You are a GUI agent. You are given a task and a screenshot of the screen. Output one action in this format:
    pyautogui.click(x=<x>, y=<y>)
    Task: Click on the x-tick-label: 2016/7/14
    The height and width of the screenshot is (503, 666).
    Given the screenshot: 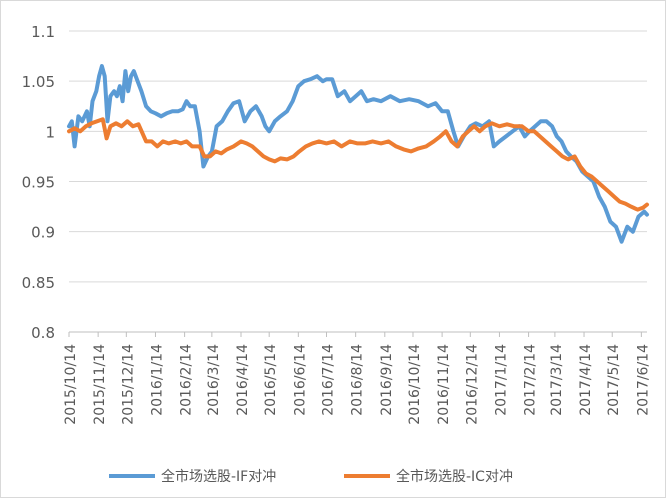 What is the action you would take?
    pyautogui.click(x=329, y=380)
    